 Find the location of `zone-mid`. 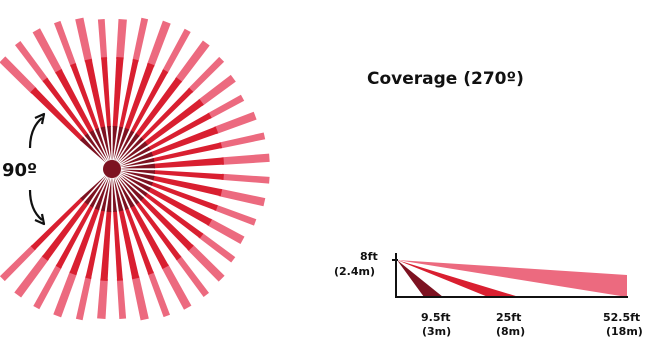

zone-mid is located at coordinates (458, 278).